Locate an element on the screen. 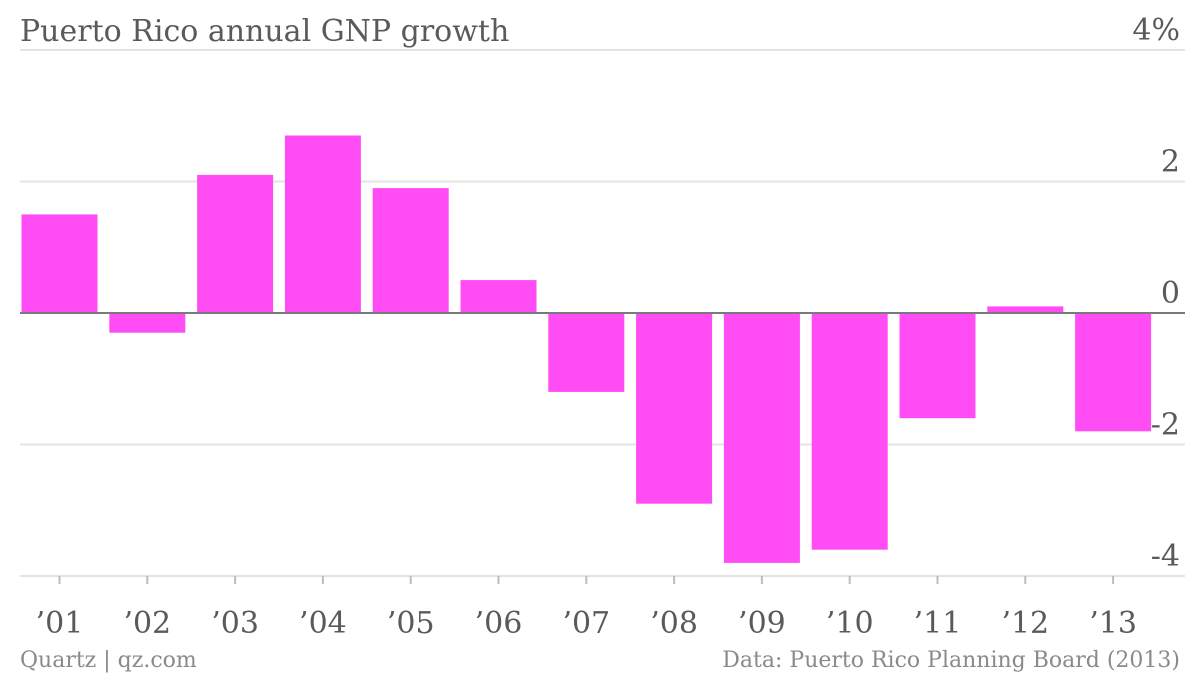 The height and width of the screenshot is (676, 1200). x-tick-label: ’02 is located at coordinates (147, 623).